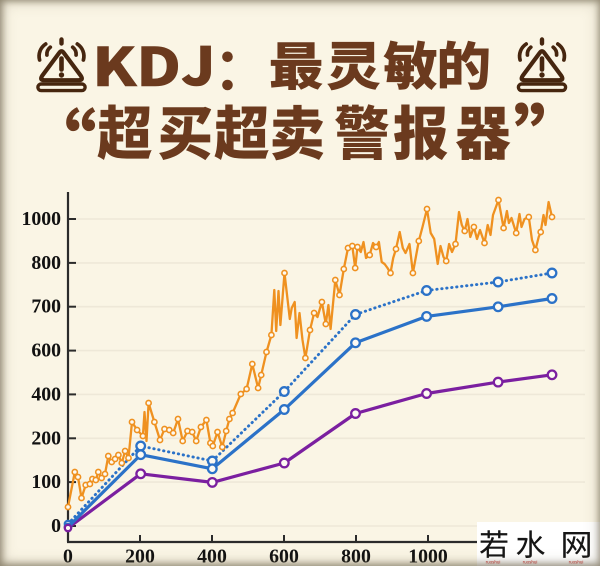 This screenshot has width=600, height=566. What do you see at coordinates (46, 307) in the screenshot?
I see `svg-text: 700` at bounding box center [46, 307].